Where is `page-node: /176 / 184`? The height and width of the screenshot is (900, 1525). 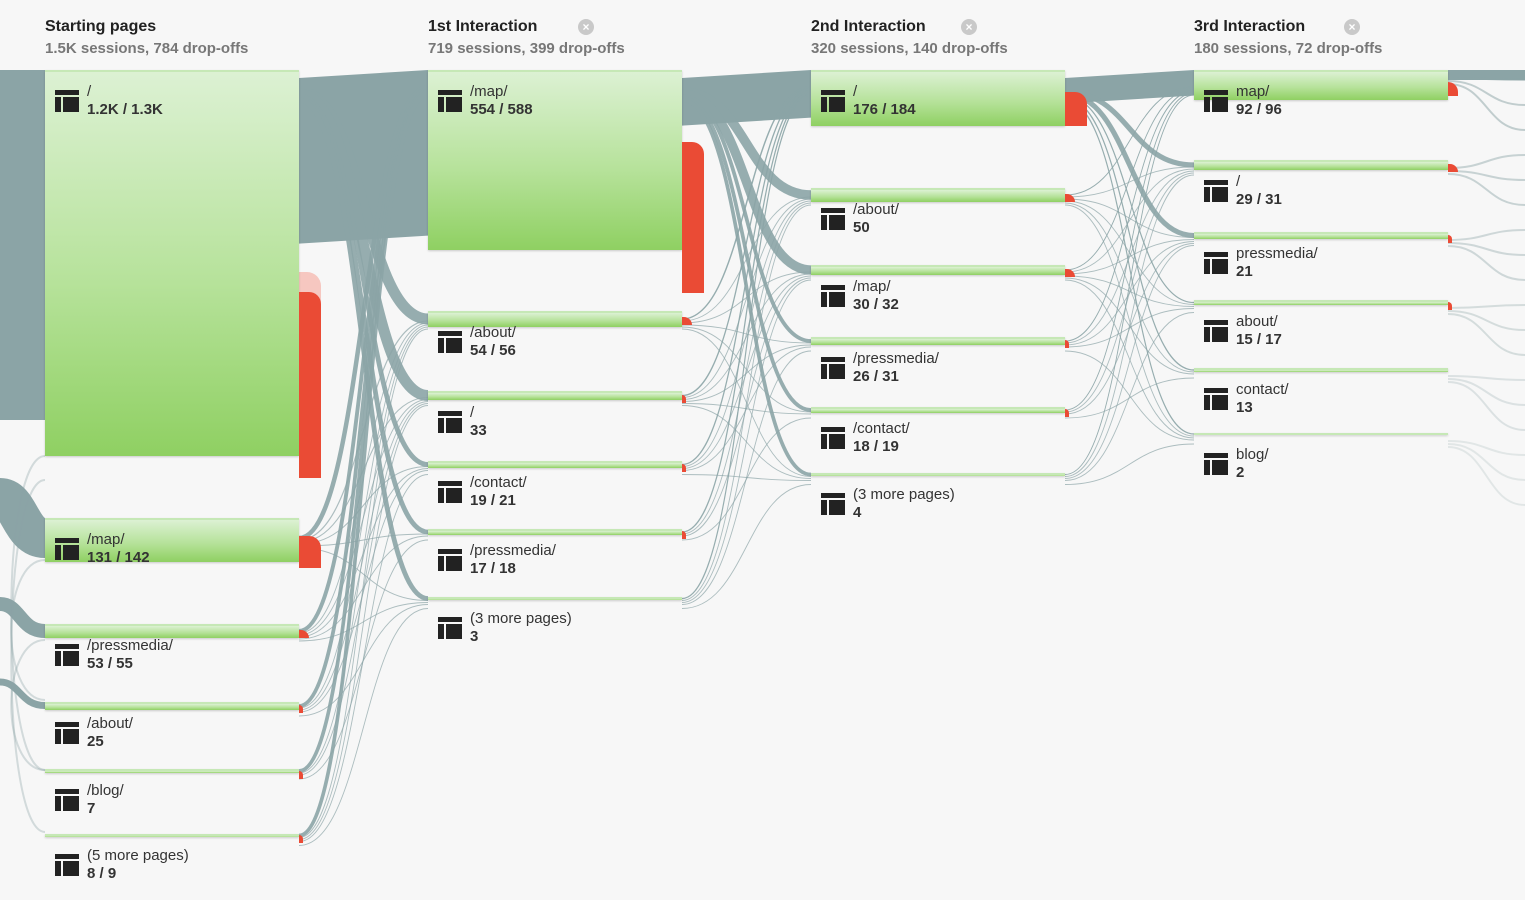 page-node: /176 / 184 is located at coordinates (949, 98).